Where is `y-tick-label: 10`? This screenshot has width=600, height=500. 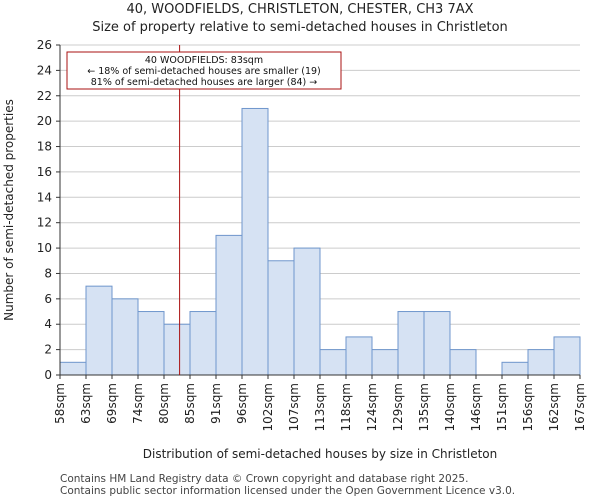 y-tick-label: 10 is located at coordinates (44, 248).